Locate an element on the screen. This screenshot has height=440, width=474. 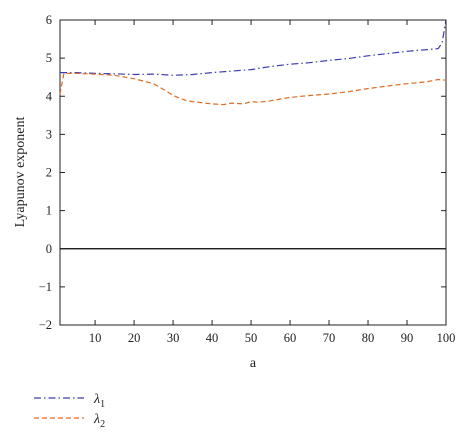
y-tick-label: 2 is located at coordinates (49, 173).